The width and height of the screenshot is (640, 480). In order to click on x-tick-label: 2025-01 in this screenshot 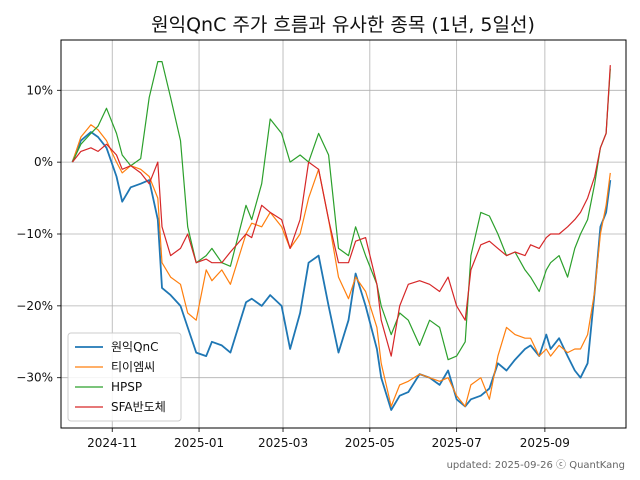, I will do `click(199, 443)`.